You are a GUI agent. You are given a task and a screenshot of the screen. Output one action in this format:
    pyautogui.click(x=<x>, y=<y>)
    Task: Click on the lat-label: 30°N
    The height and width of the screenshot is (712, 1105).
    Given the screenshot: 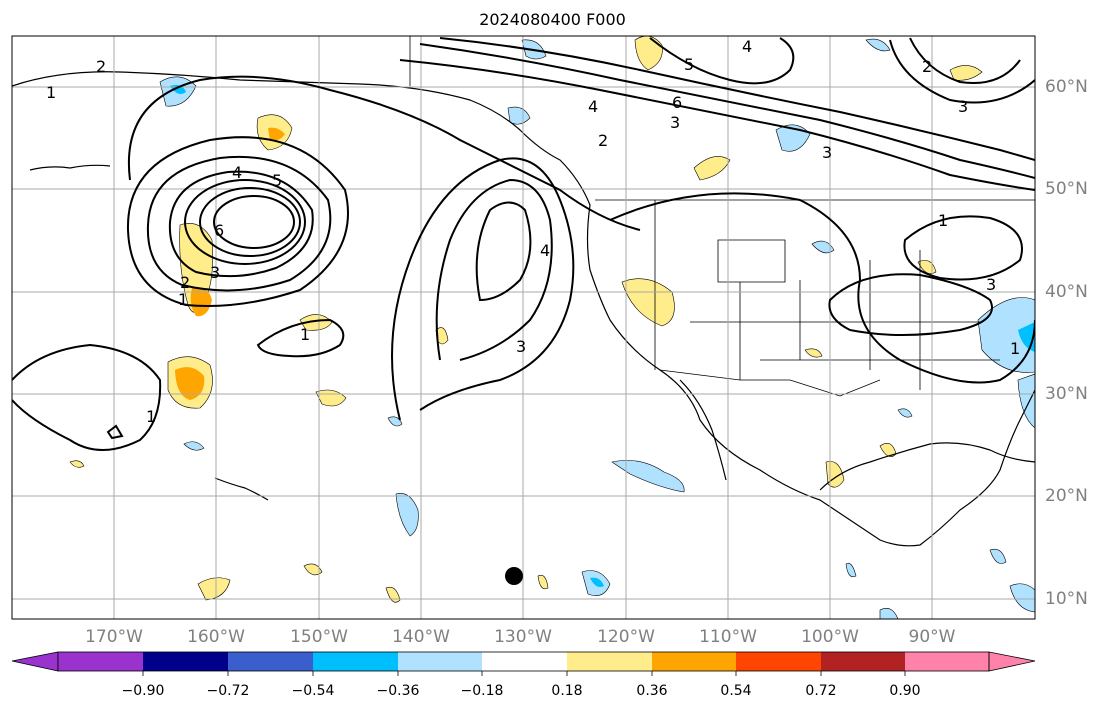 What is the action you would take?
    pyautogui.click(x=1066, y=394)
    